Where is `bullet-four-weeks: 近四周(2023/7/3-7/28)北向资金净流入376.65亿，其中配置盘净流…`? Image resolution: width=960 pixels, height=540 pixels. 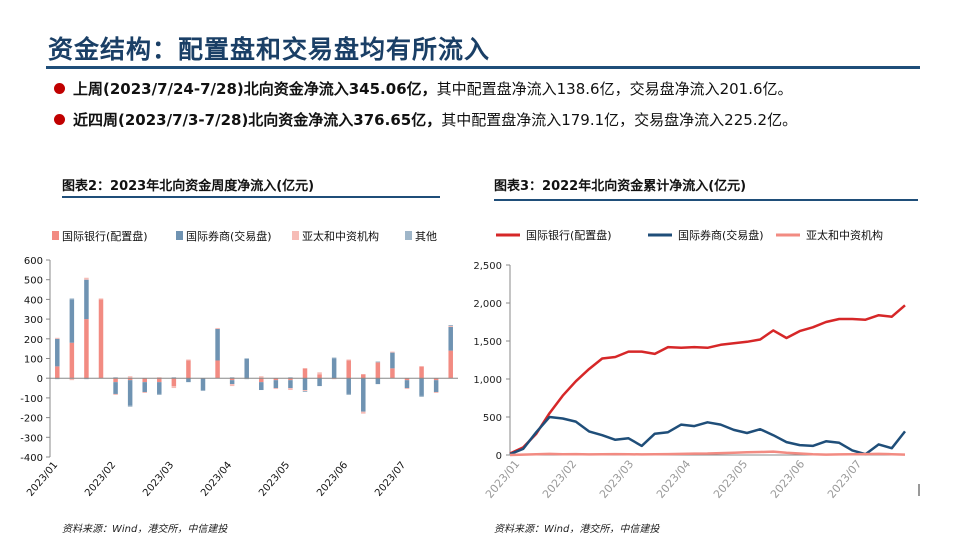 bullet-four-weeks: 近四周(2023/7/3-7/28)北向资金净流入376.65亿，其中配置盘净流… is located at coordinates (425, 119).